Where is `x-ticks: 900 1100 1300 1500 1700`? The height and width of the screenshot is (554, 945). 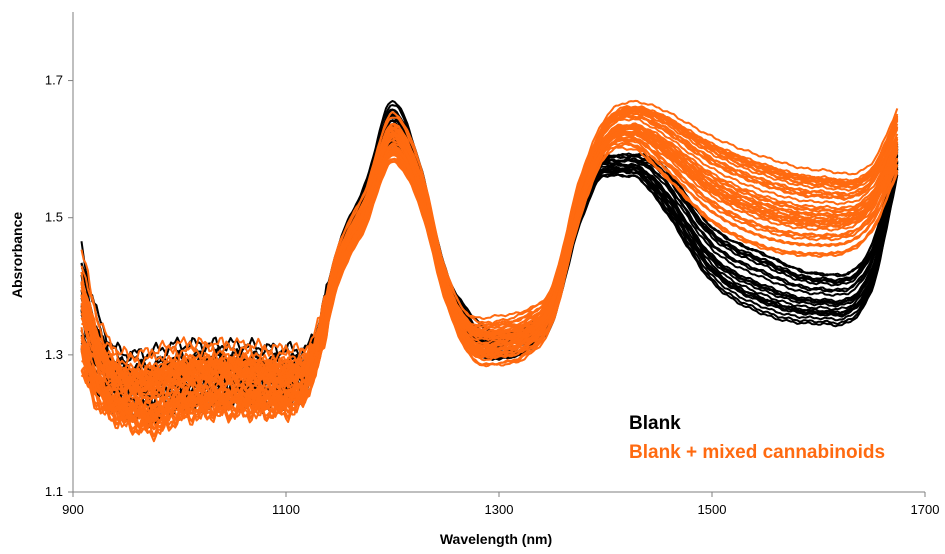 x-ticks: 900 1100 1300 1500 1700 is located at coordinates (500, 504).